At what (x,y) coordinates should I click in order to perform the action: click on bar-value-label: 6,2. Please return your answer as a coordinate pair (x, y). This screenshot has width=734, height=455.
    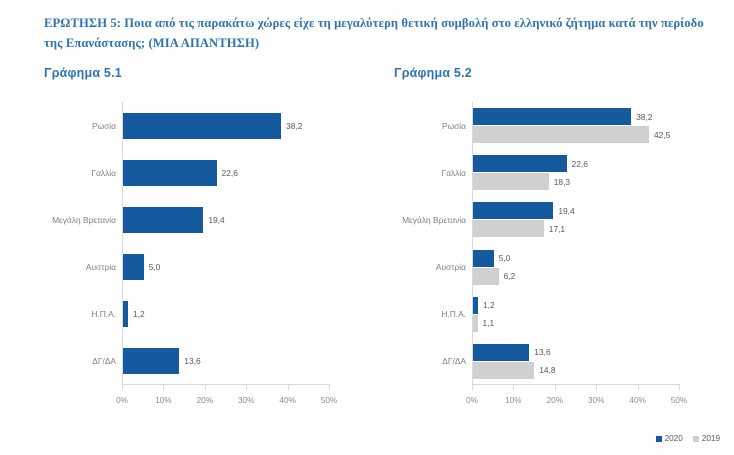
    Looking at the image, I should click on (509, 276).